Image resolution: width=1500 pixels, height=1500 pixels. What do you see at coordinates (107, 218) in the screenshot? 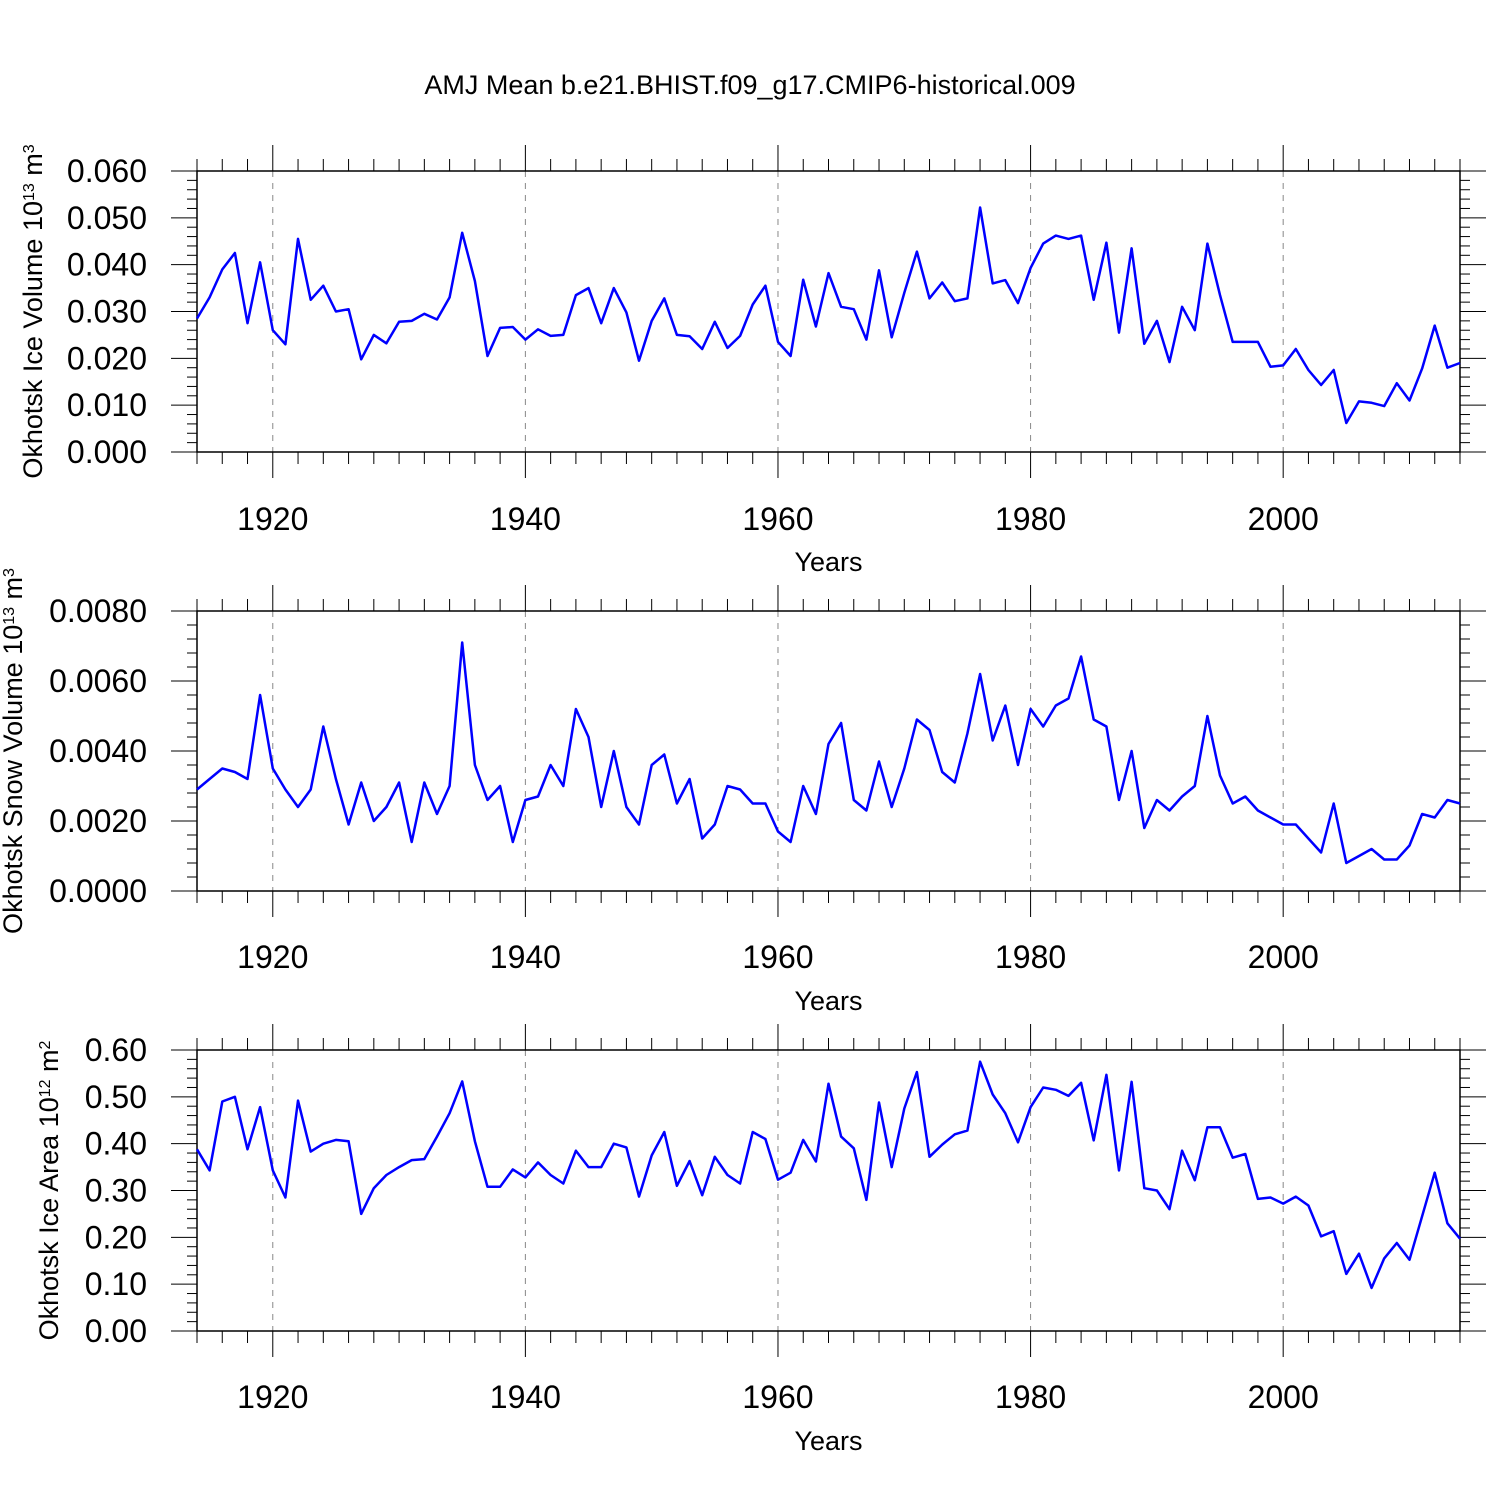
I see `y-tick-label: 0.050` at bounding box center [107, 218].